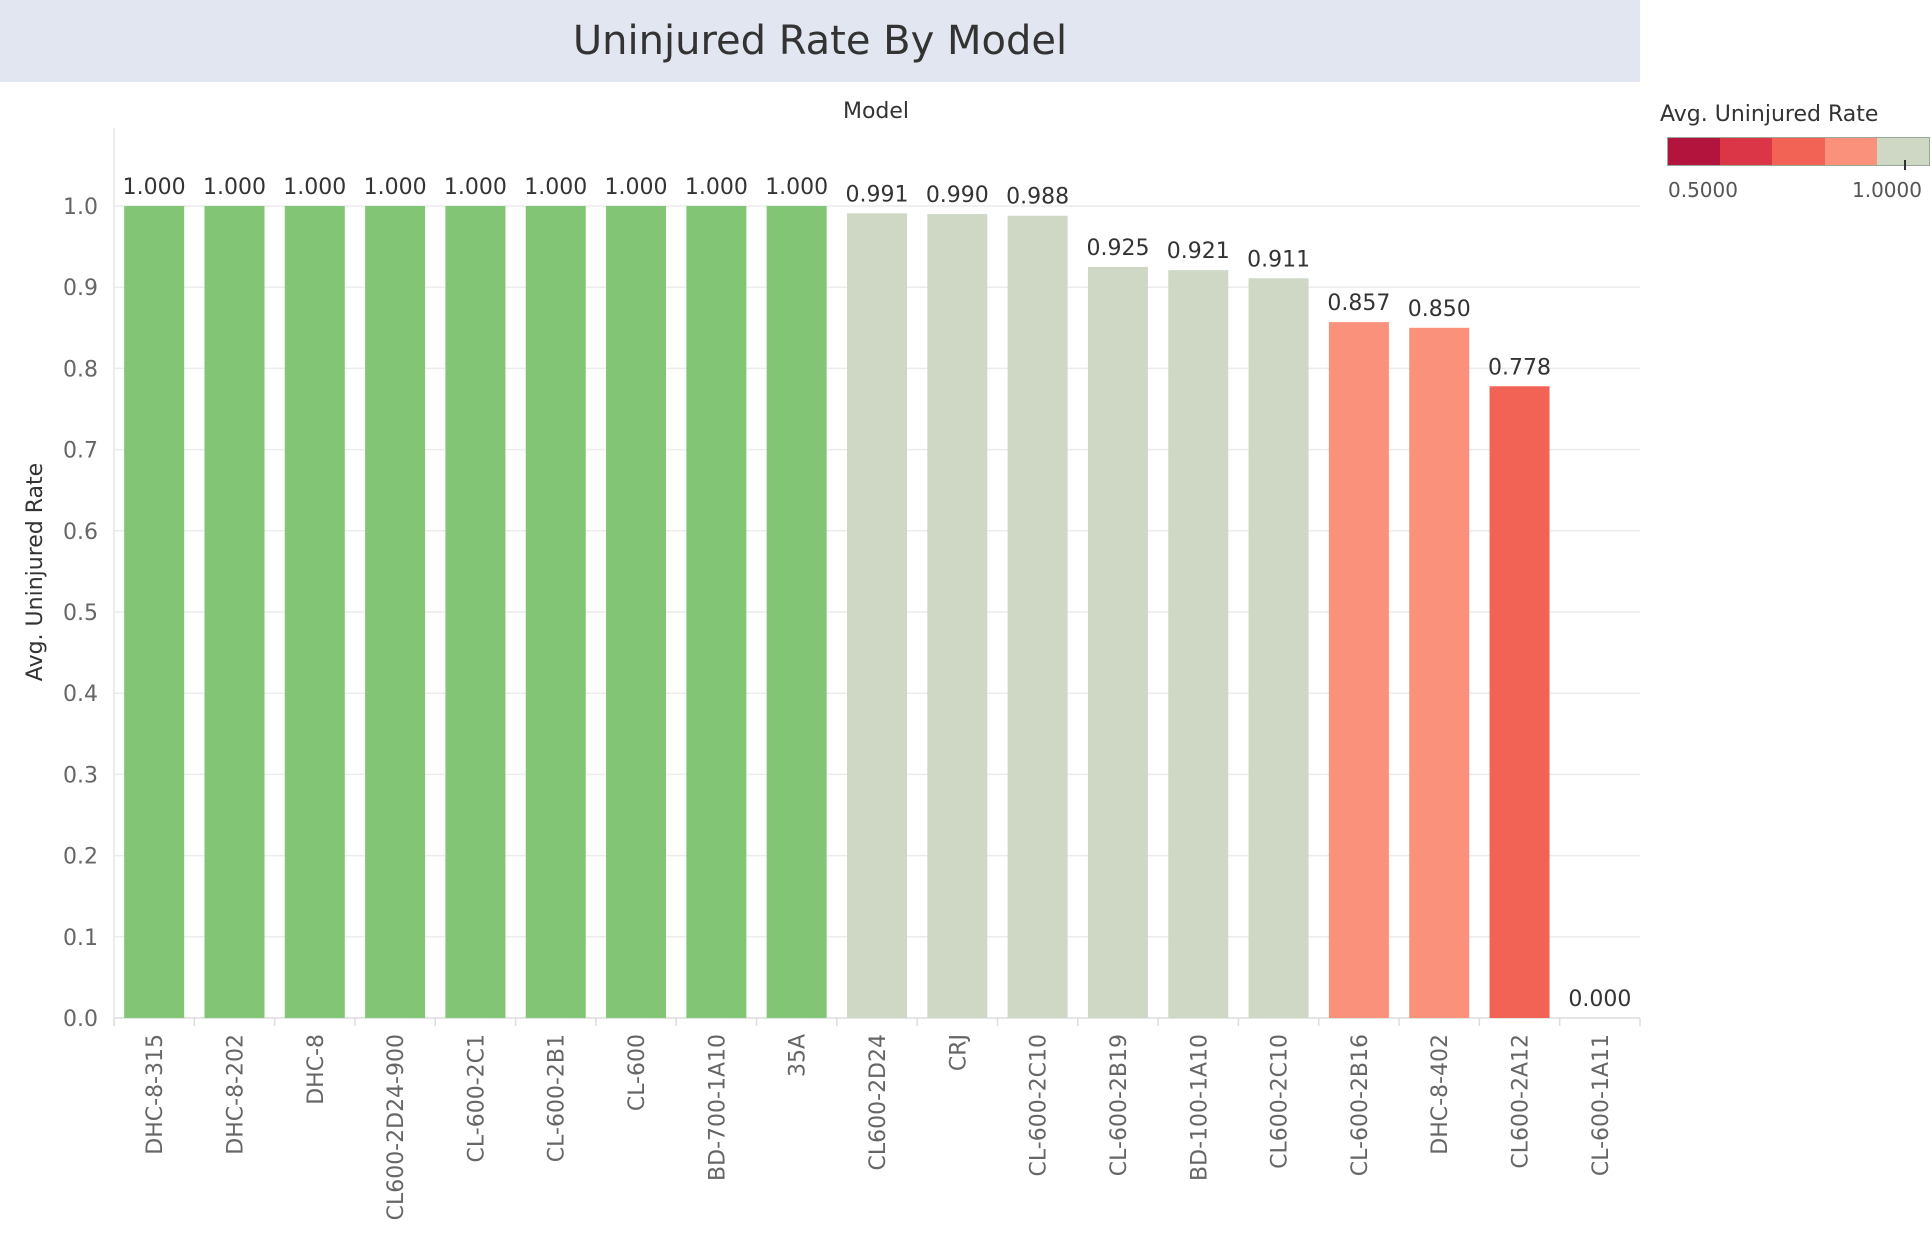  Describe the element at coordinates (80, 613) in the screenshot. I see `y-tick-label: 0.5` at that location.